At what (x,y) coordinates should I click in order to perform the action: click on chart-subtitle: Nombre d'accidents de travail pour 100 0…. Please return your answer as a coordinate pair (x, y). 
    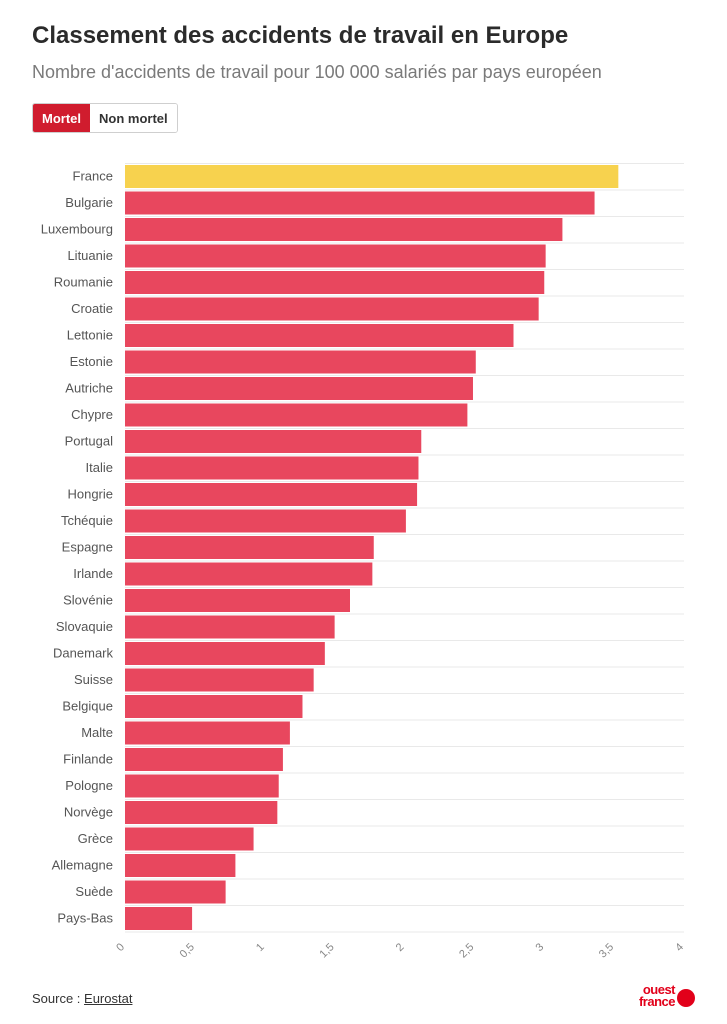
    Looking at the image, I should click on (317, 72).